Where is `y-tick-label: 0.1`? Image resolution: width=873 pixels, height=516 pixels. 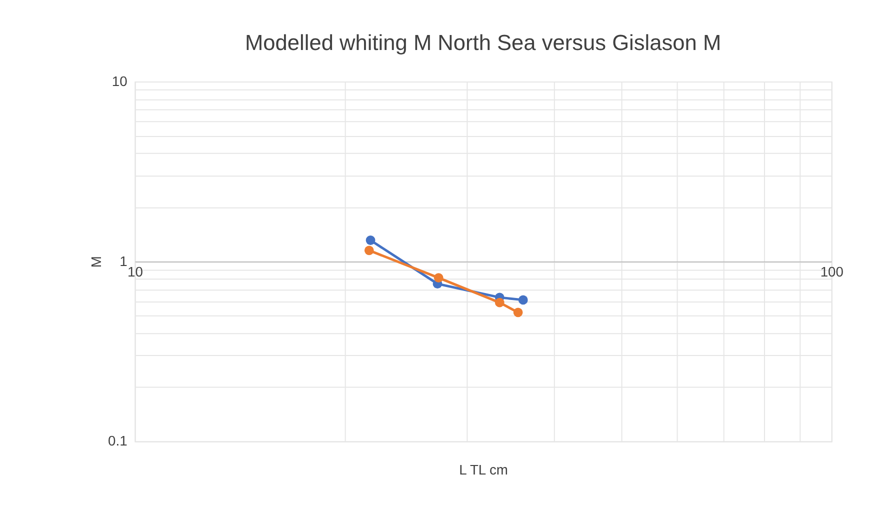
y-tick-label: 0.1 is located at coordinates (118, 440).